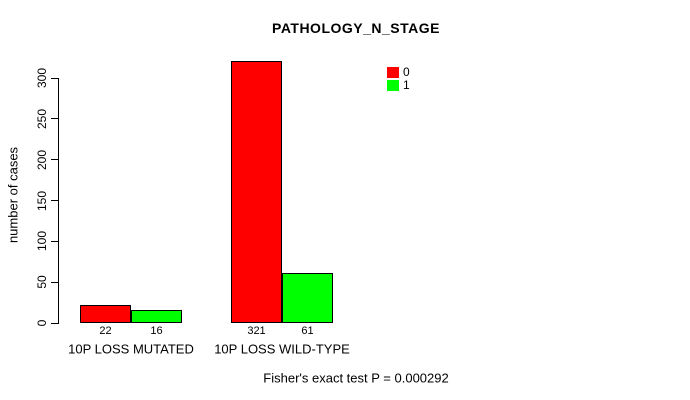 The height and width of the screenshot is (400, 690). What do you see at coordinates (42, 159) in the screenshot?
I see `y-axis-tick-label: 200` at bounding box center [42, 159].